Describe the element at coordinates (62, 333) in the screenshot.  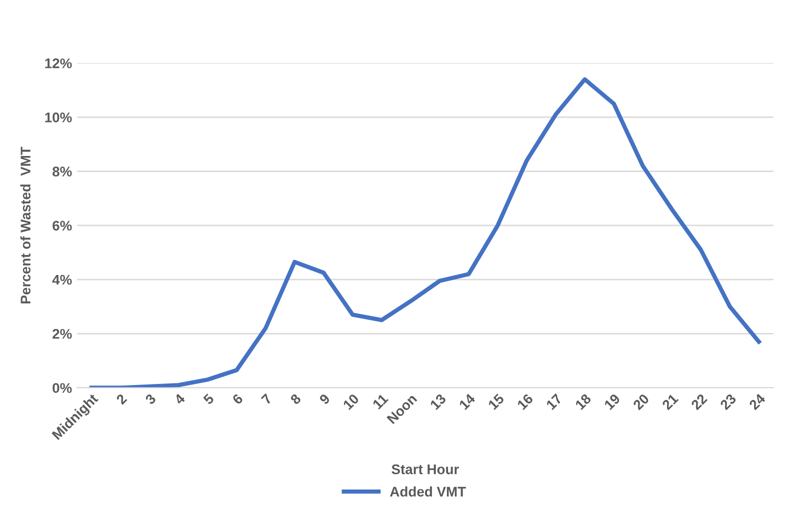
I see `y-tick-label: 2%` at that location.